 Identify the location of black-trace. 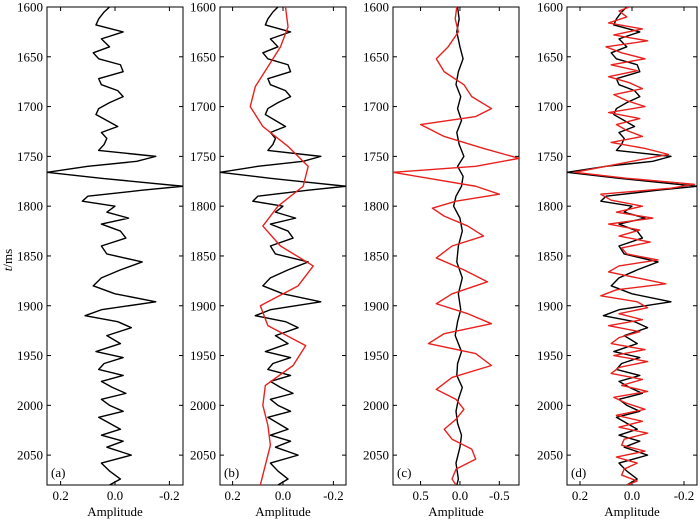
(458, 246).